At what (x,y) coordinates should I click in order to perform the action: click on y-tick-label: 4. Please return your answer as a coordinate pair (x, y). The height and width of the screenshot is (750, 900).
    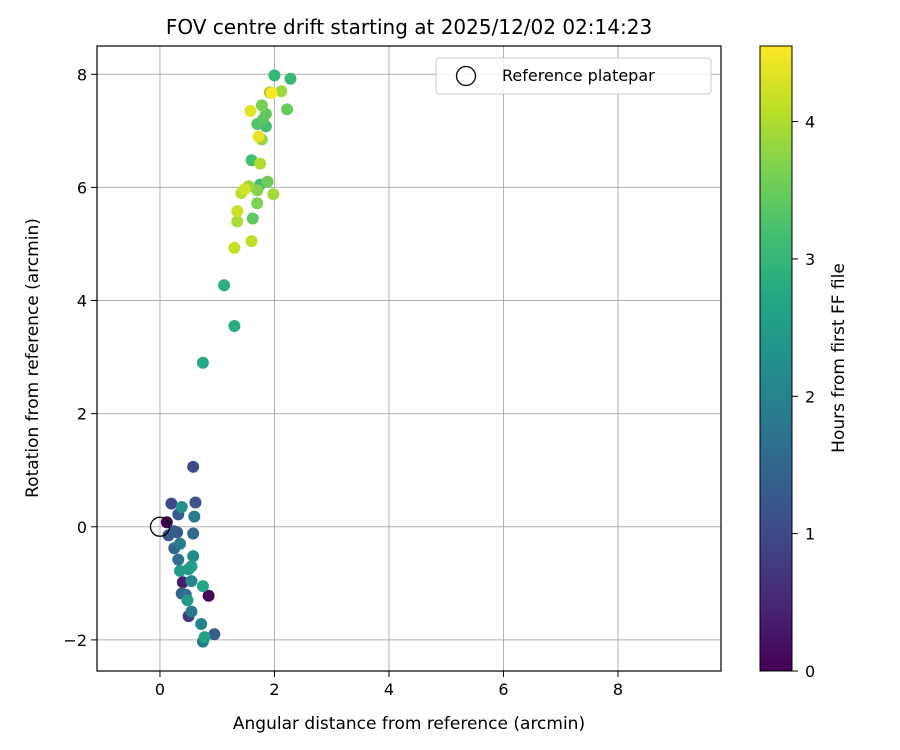
    Looking at the image, I should click on (82, 301).